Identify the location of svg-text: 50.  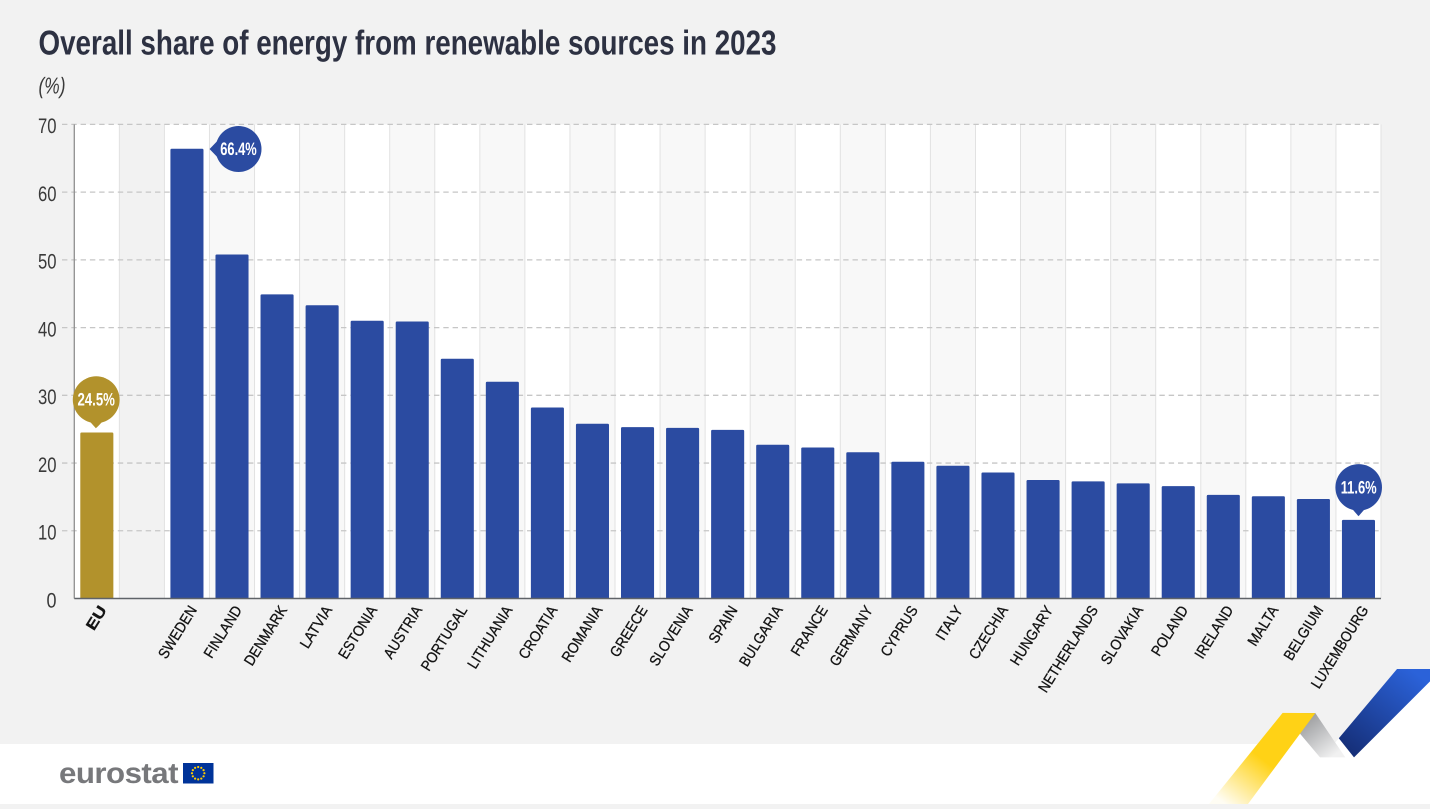
(47, 262).